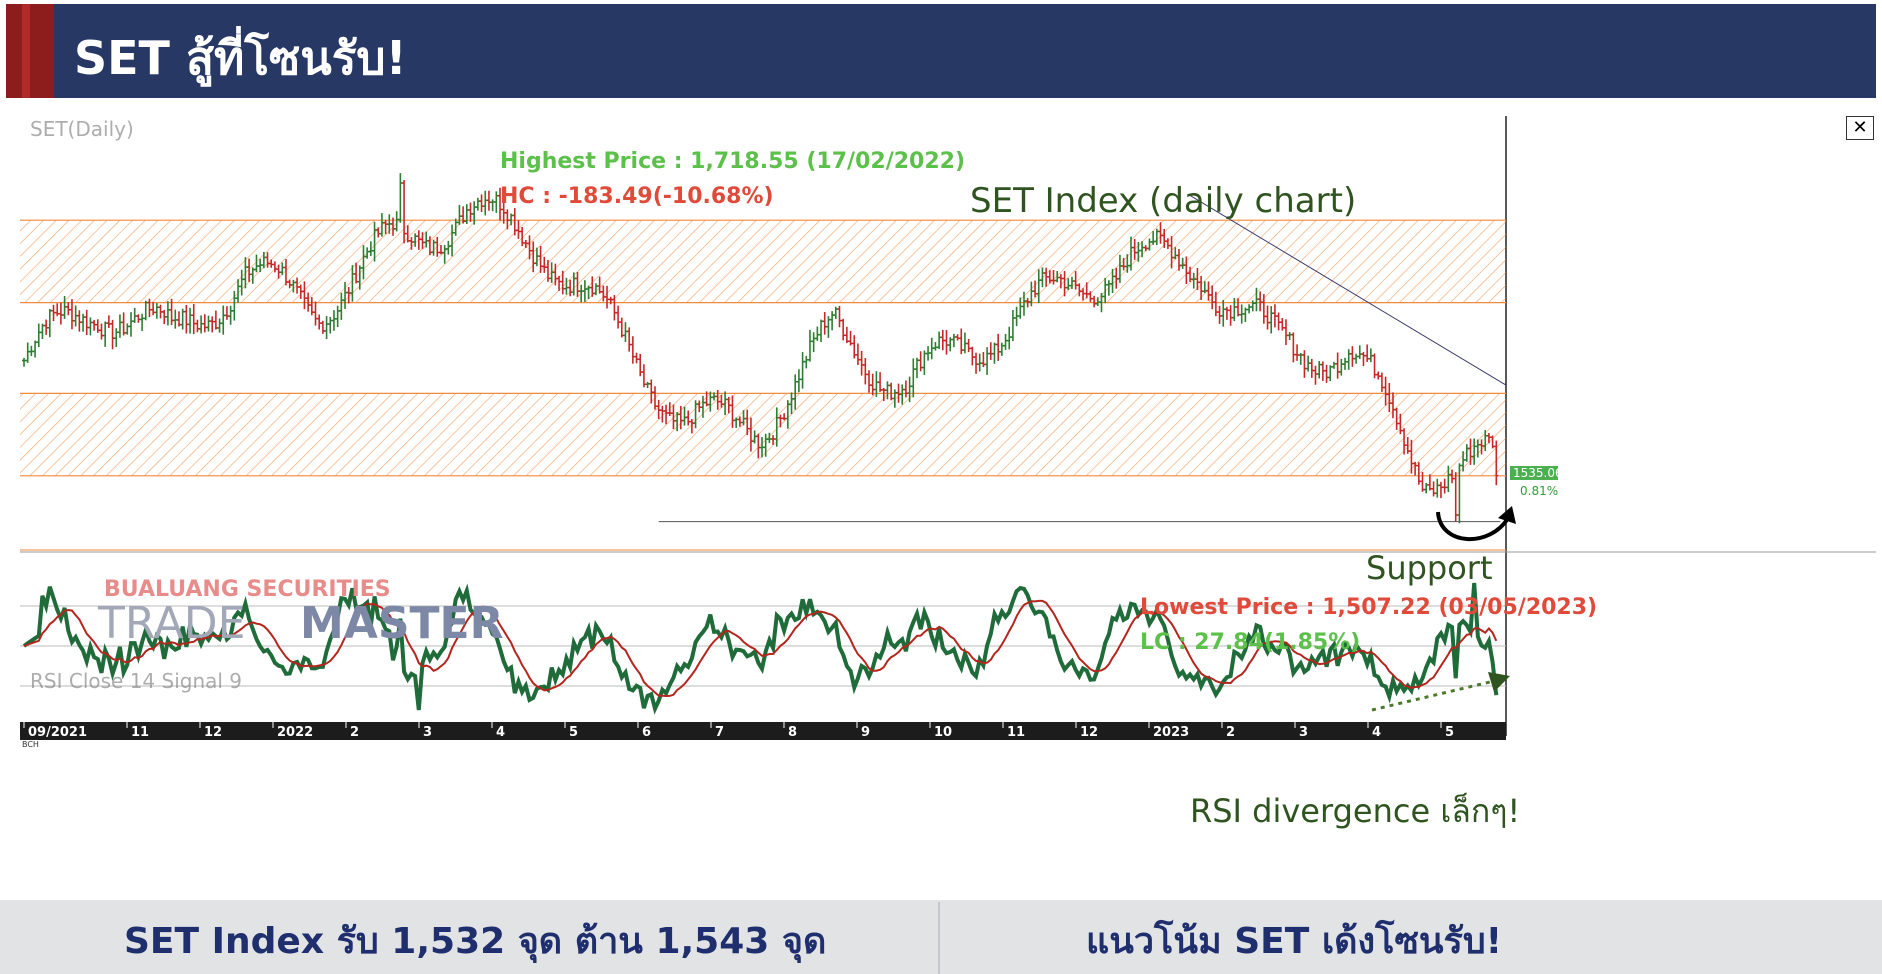 This screenshot has width=1882, height=974. What do you see at coordinates (1534, 473) in the screenshot?
I see `last-price-tag` at bounding box center [1534, 473].